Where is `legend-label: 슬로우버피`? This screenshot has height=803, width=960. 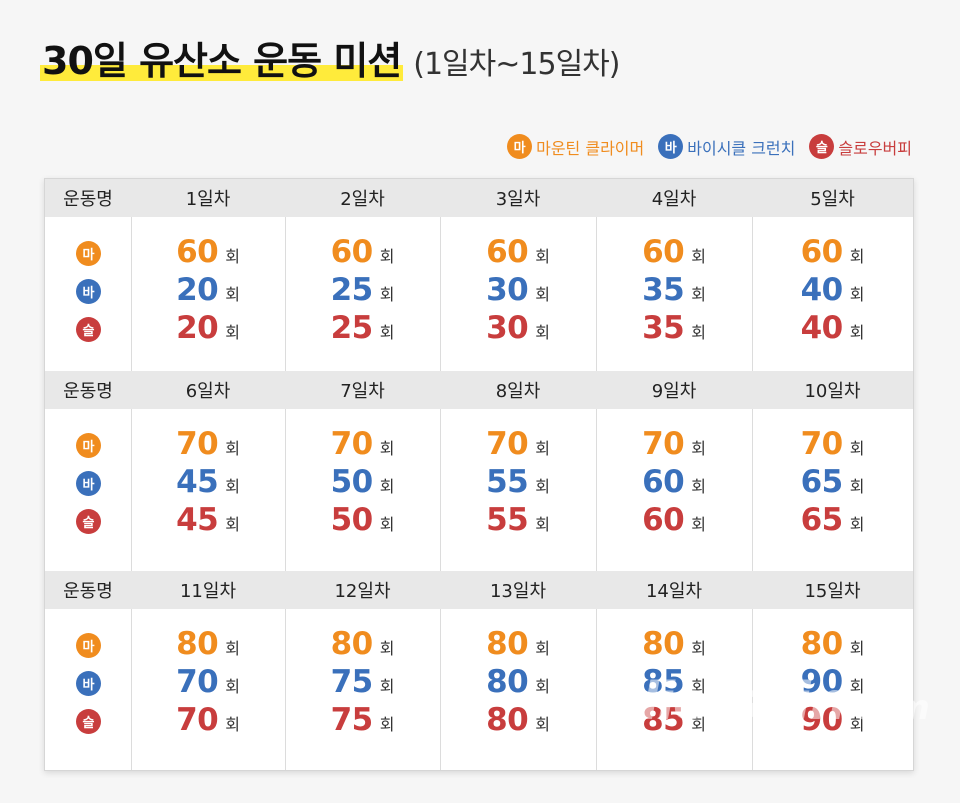 legend-label: 슬로우버피 is located at coordinates (875, 148).